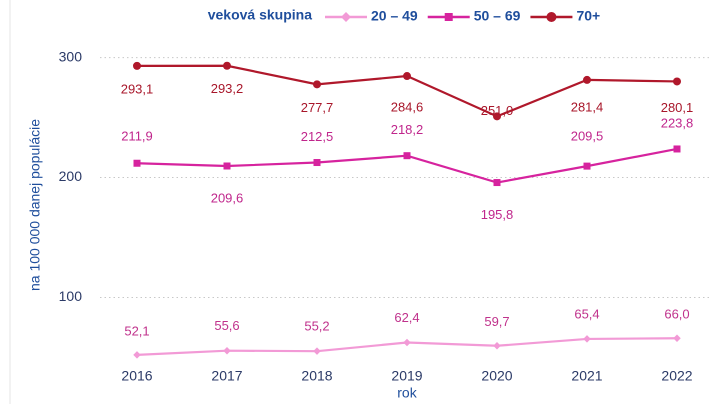 The image size is (715, 404). I want to click on data-label: 195,8, so click(497, 214).